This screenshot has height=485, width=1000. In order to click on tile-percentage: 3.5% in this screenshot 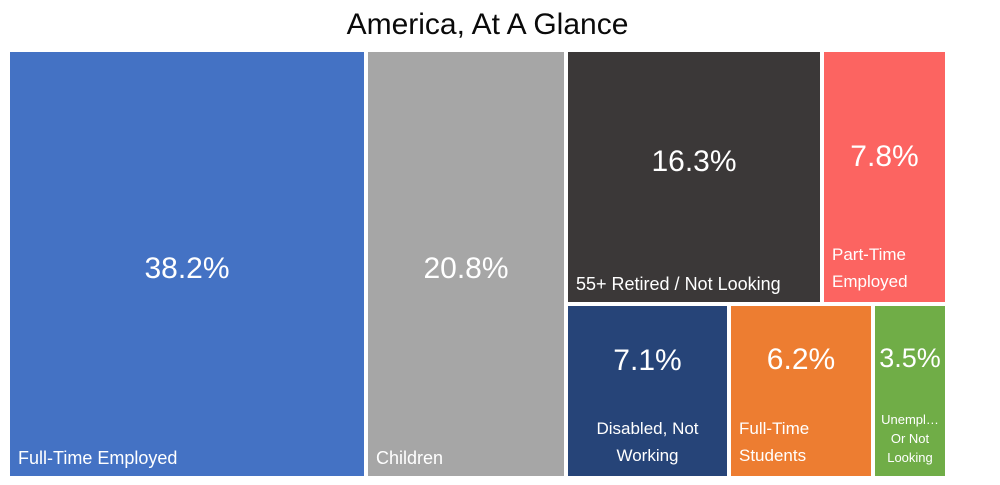, I will do `click(910, 358)`.